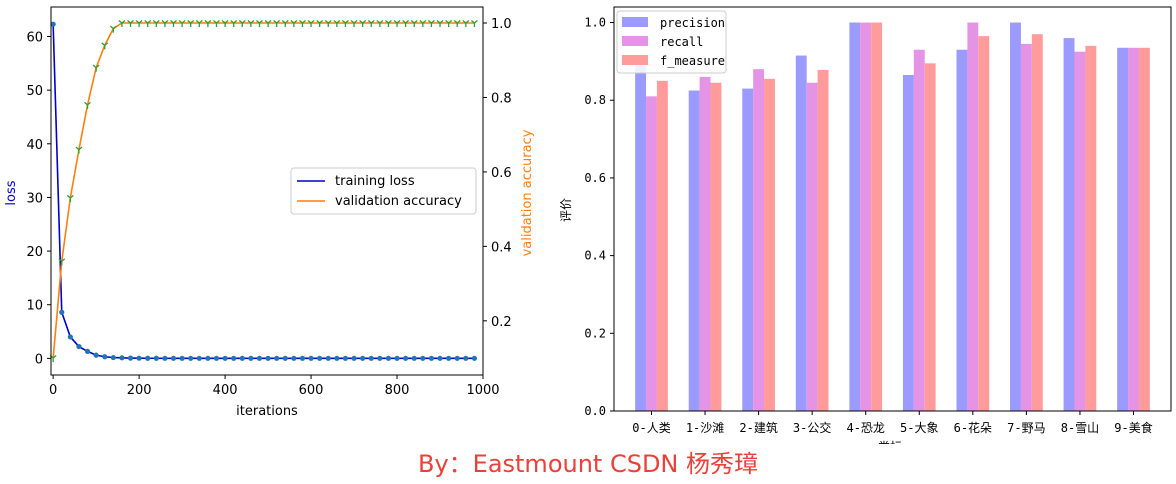  What do you see at coordinates (919, 428) in the screenshot?
I see `category-tick-label: 5-大象` at bounding box center [919, 428].